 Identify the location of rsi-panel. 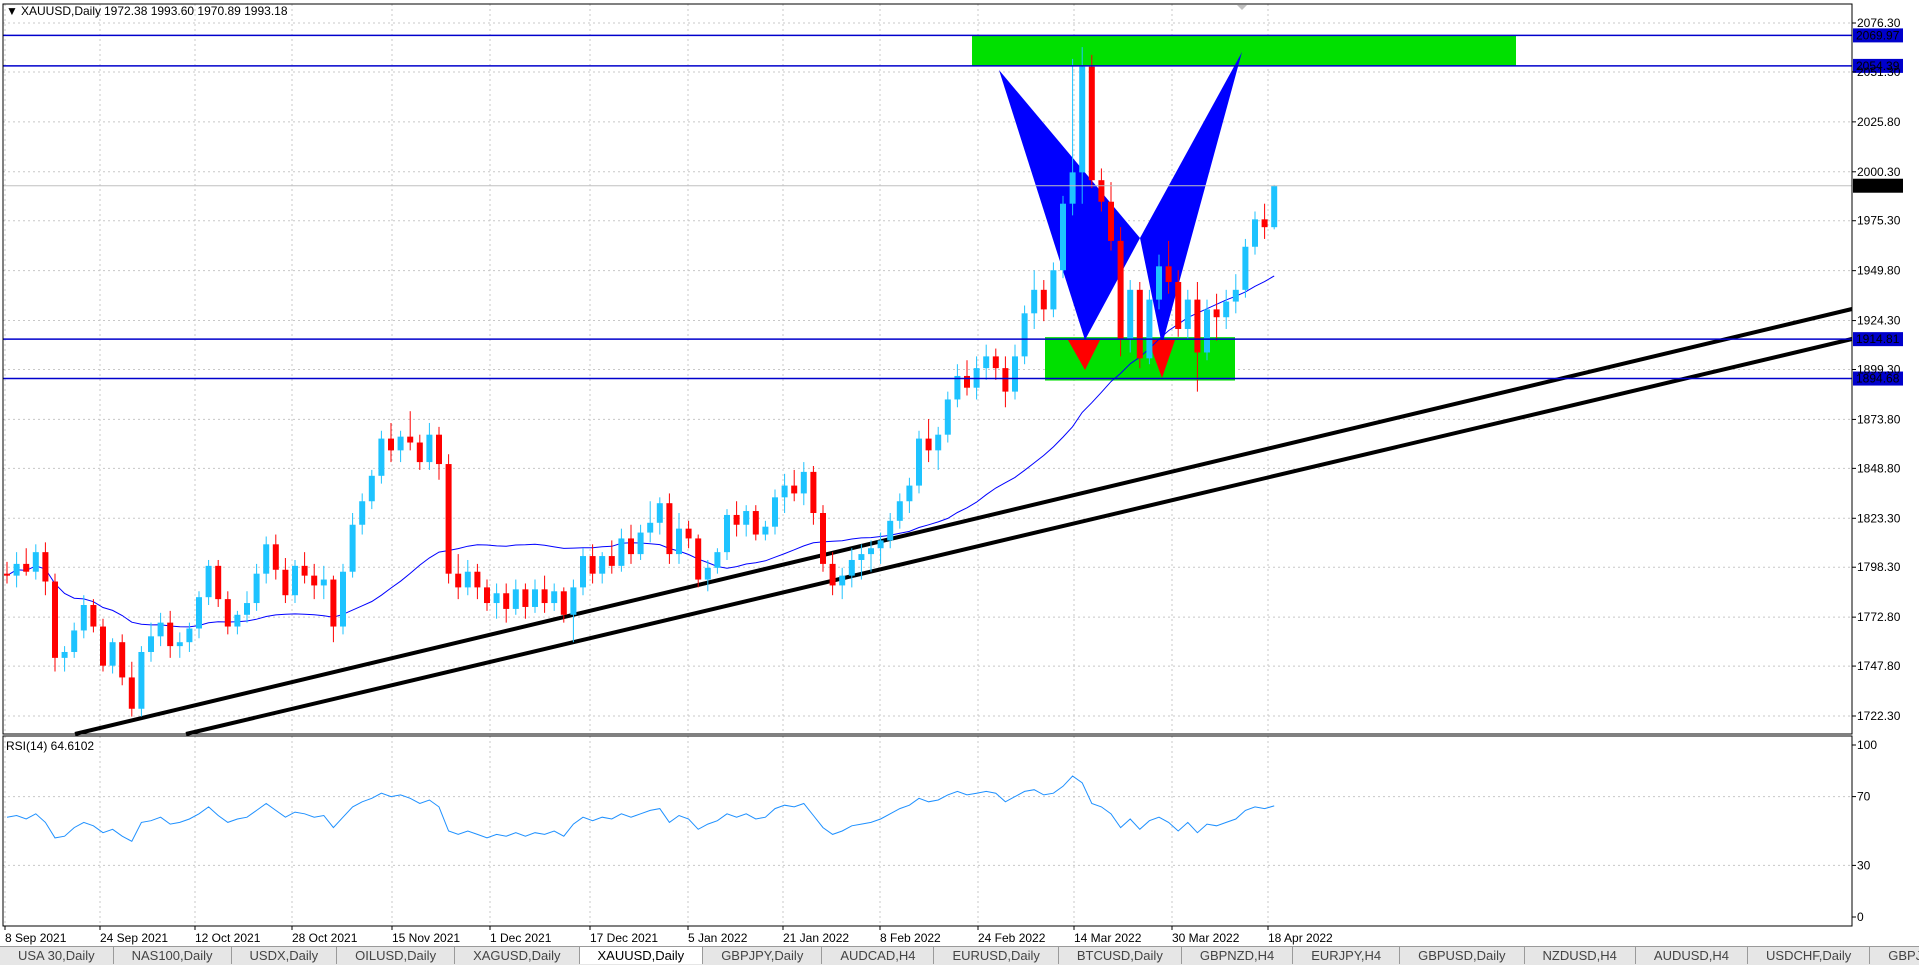
(927, 820).